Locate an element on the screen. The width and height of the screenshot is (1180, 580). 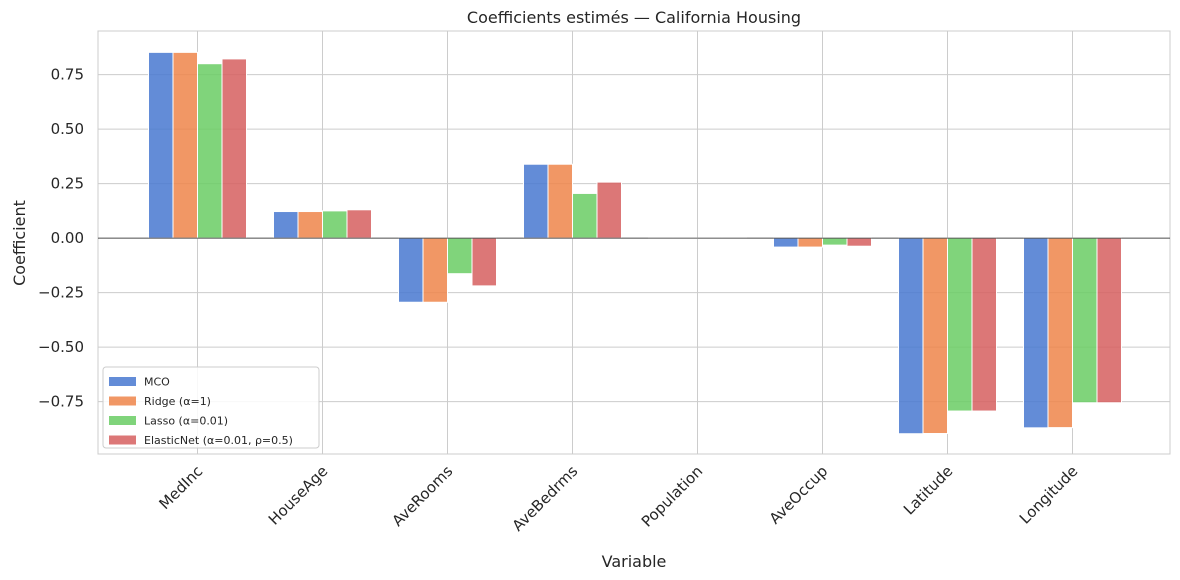
y-tick-label: 0.00 is located at coordinates (67, 238).